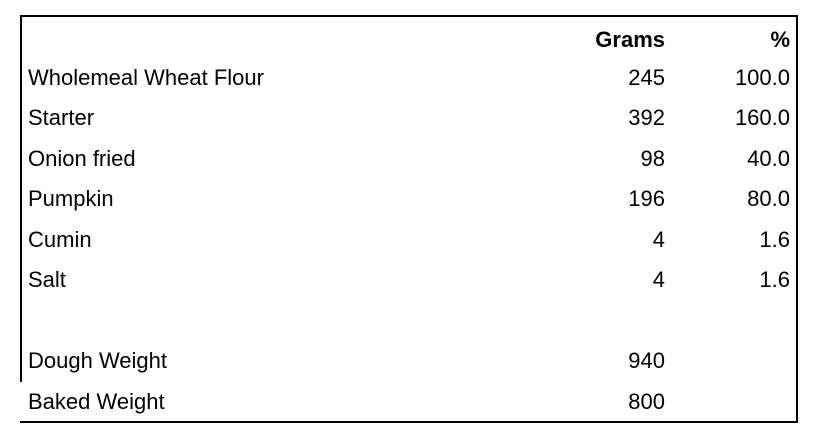 The image size is (816, 444). Describe the element at coordinates (408, 118) in the screenshot. I see `table-row: Starter 392 160.0` at that location.